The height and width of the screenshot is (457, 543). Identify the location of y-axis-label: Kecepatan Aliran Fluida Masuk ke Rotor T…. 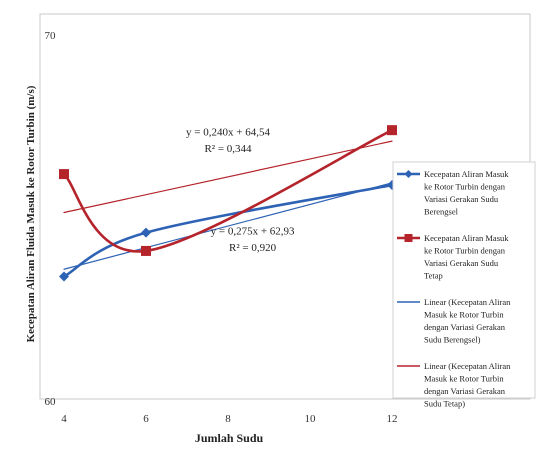
(31, 213).